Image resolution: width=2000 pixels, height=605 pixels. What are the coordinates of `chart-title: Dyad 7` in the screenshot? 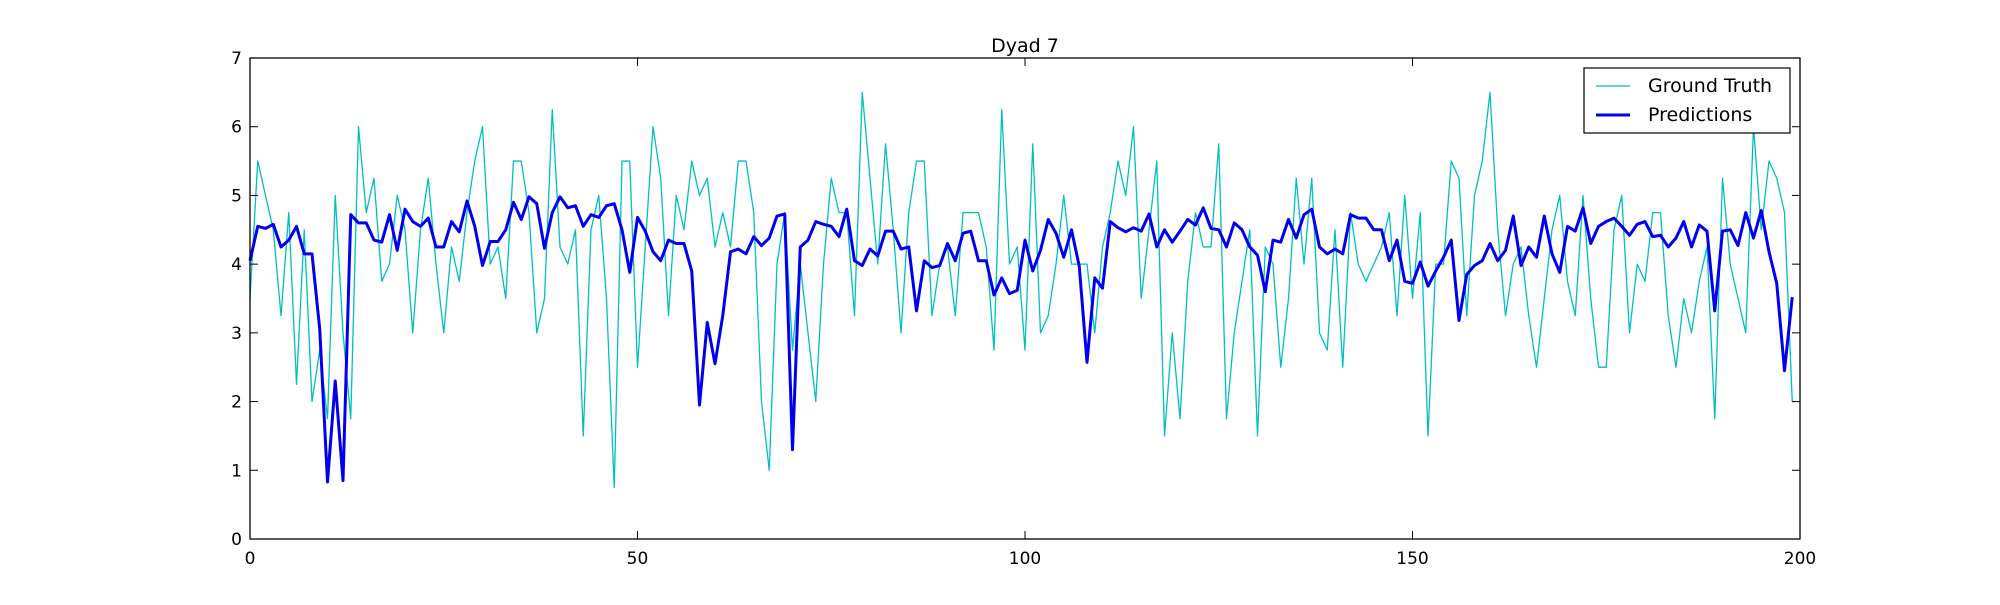 It's located at (1025, 46).